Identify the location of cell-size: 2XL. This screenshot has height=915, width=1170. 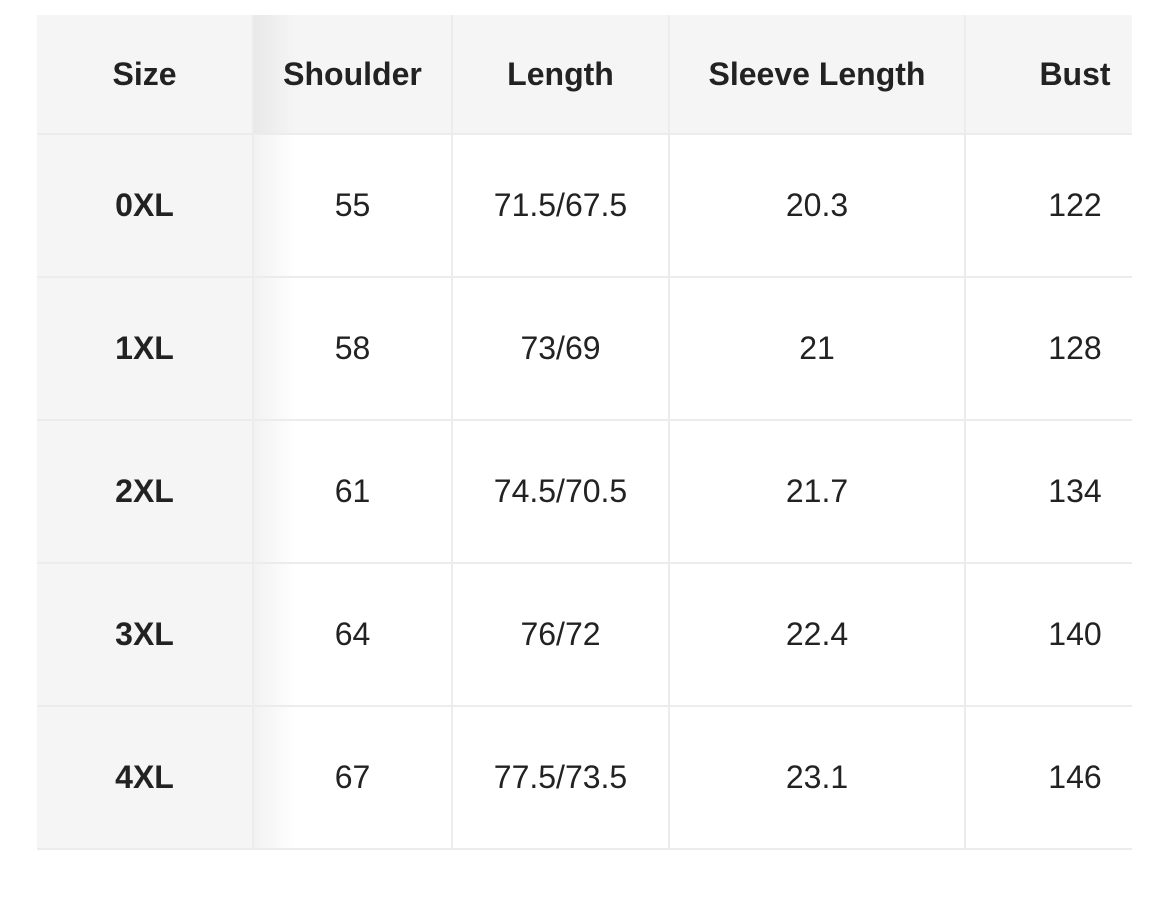
(166, 491).